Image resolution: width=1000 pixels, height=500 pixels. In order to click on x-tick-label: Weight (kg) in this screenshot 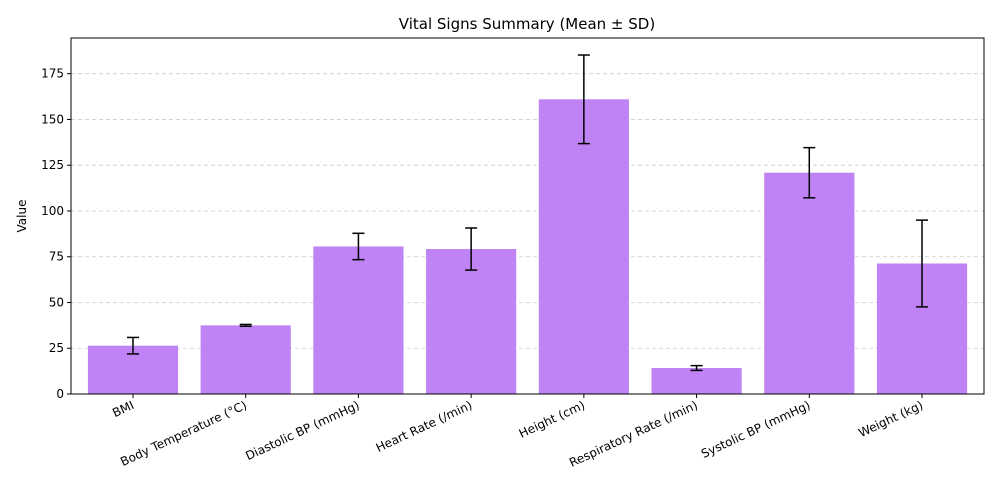, I will do `click(890, 419)`.